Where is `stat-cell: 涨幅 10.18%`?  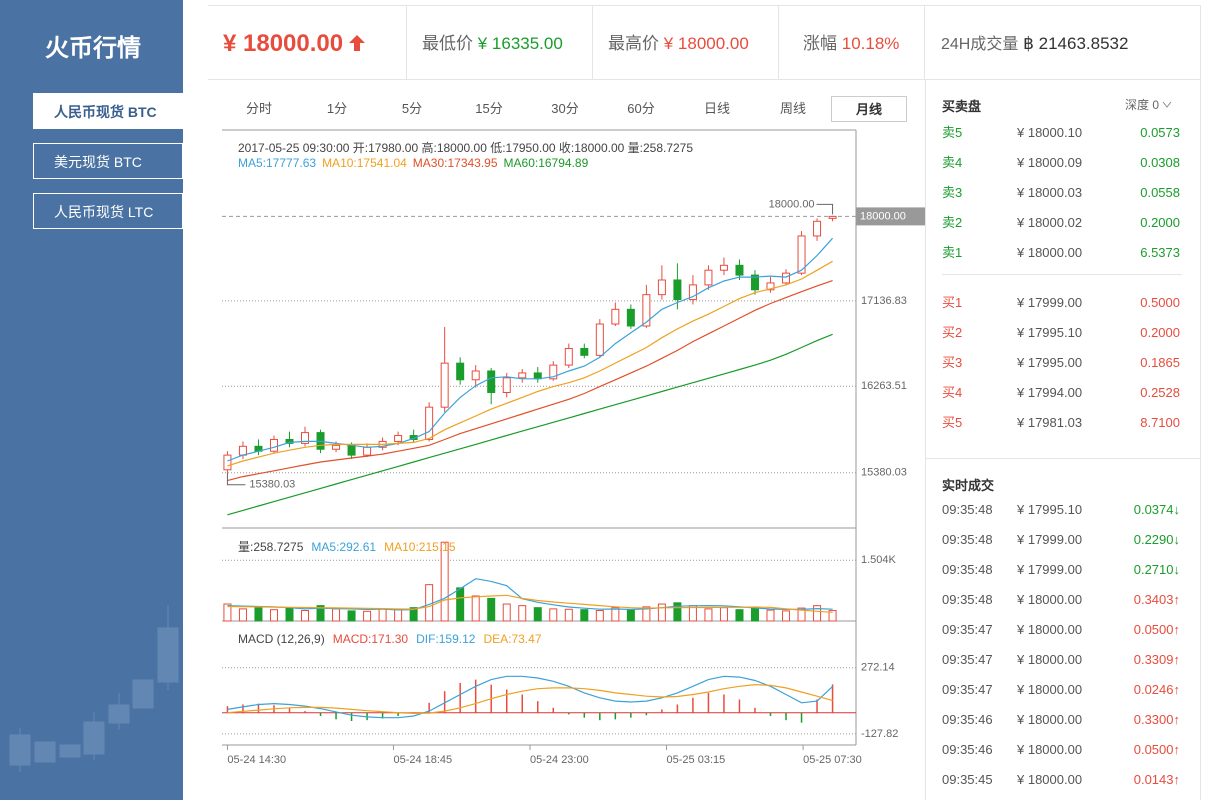 stat-cell: 涨幅 10.18% is located at coordinates (852, 43).